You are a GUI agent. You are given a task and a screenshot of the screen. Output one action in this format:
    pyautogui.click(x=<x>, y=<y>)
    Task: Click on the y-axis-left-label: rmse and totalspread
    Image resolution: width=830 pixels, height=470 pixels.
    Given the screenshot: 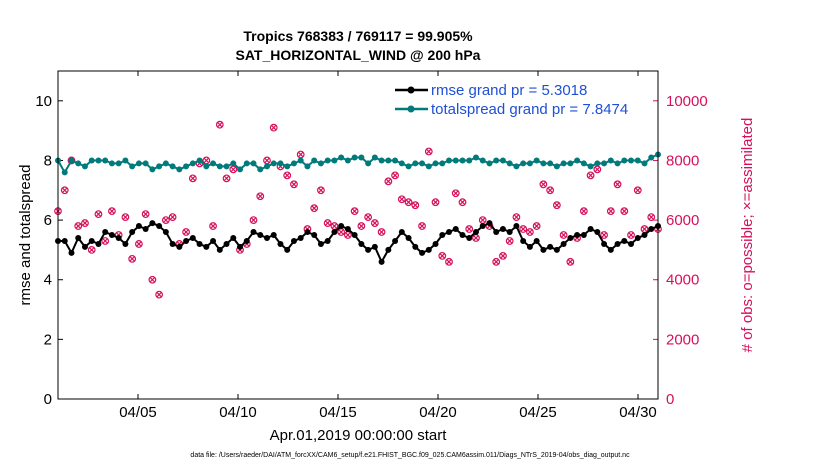 What is the action you would take?
    pyautogui.click(x=25, y=235)
    